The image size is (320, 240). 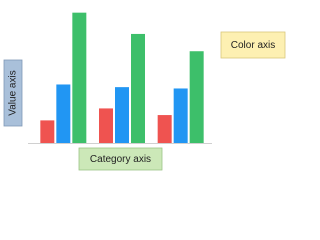 I want to click on category-axis-box: Category axis, so click(x=120, y=159).